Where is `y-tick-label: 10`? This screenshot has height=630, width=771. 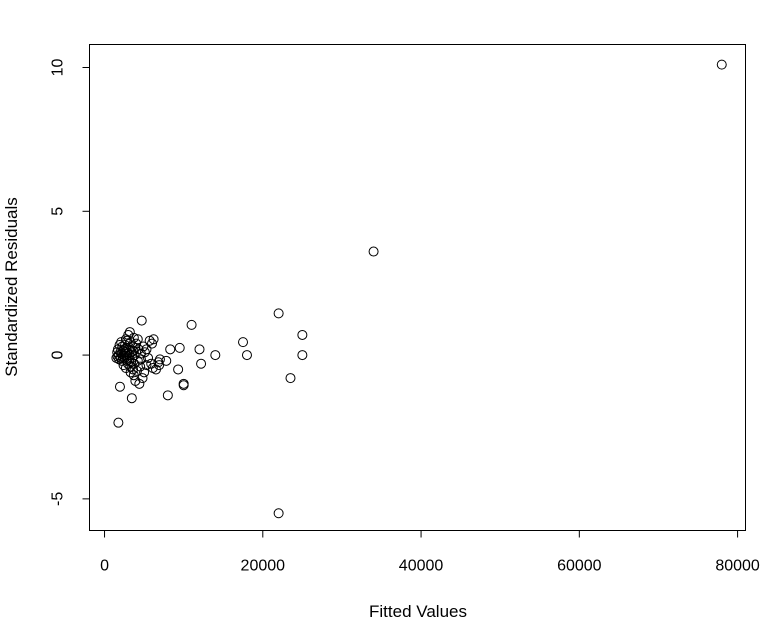
y-tick-label: 10 is located at coordinates (58, 68).